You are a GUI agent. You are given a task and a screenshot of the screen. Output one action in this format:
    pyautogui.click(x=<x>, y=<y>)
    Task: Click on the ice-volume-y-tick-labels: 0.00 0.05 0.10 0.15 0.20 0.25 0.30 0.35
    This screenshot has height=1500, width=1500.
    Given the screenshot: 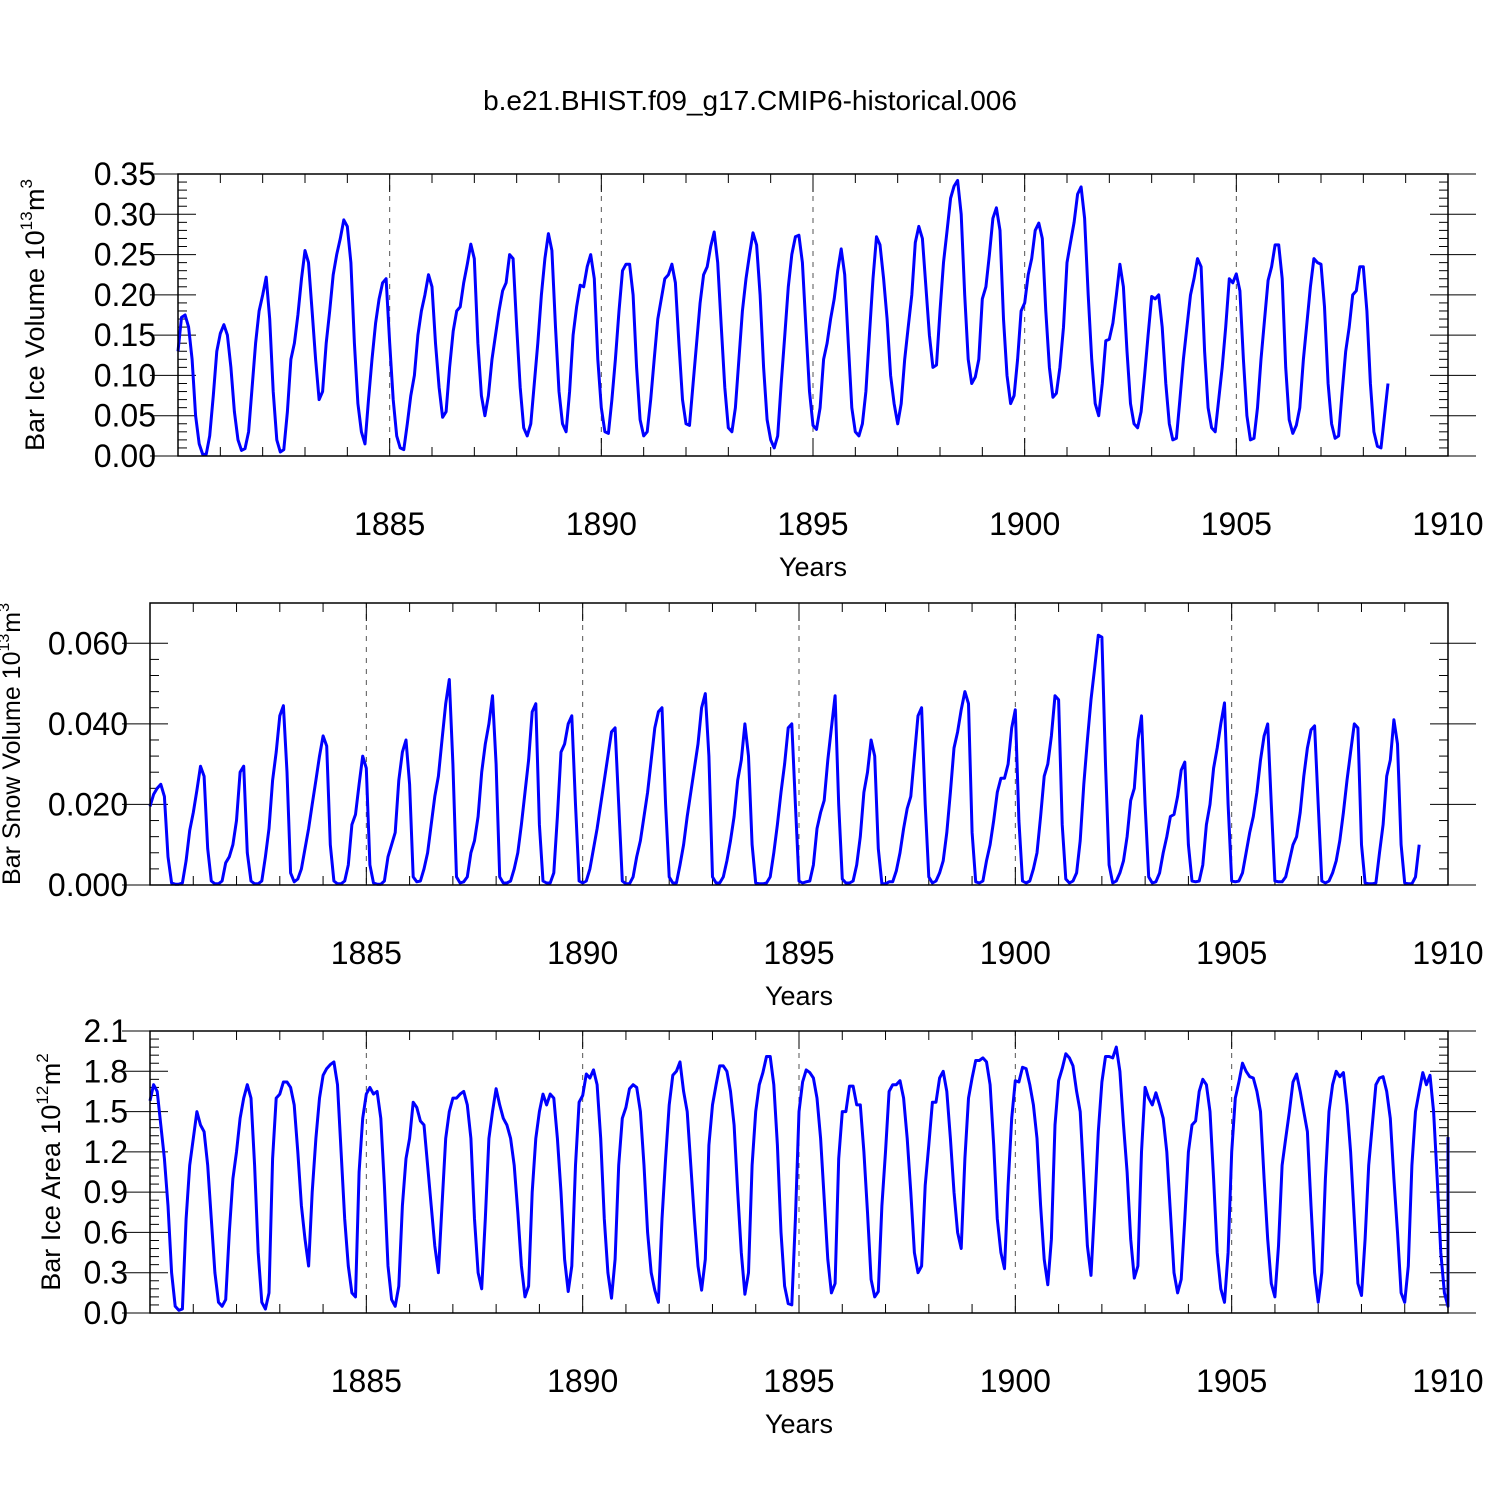 What is the action you would take?
    pyautogui.click(x=125, y=315)
    